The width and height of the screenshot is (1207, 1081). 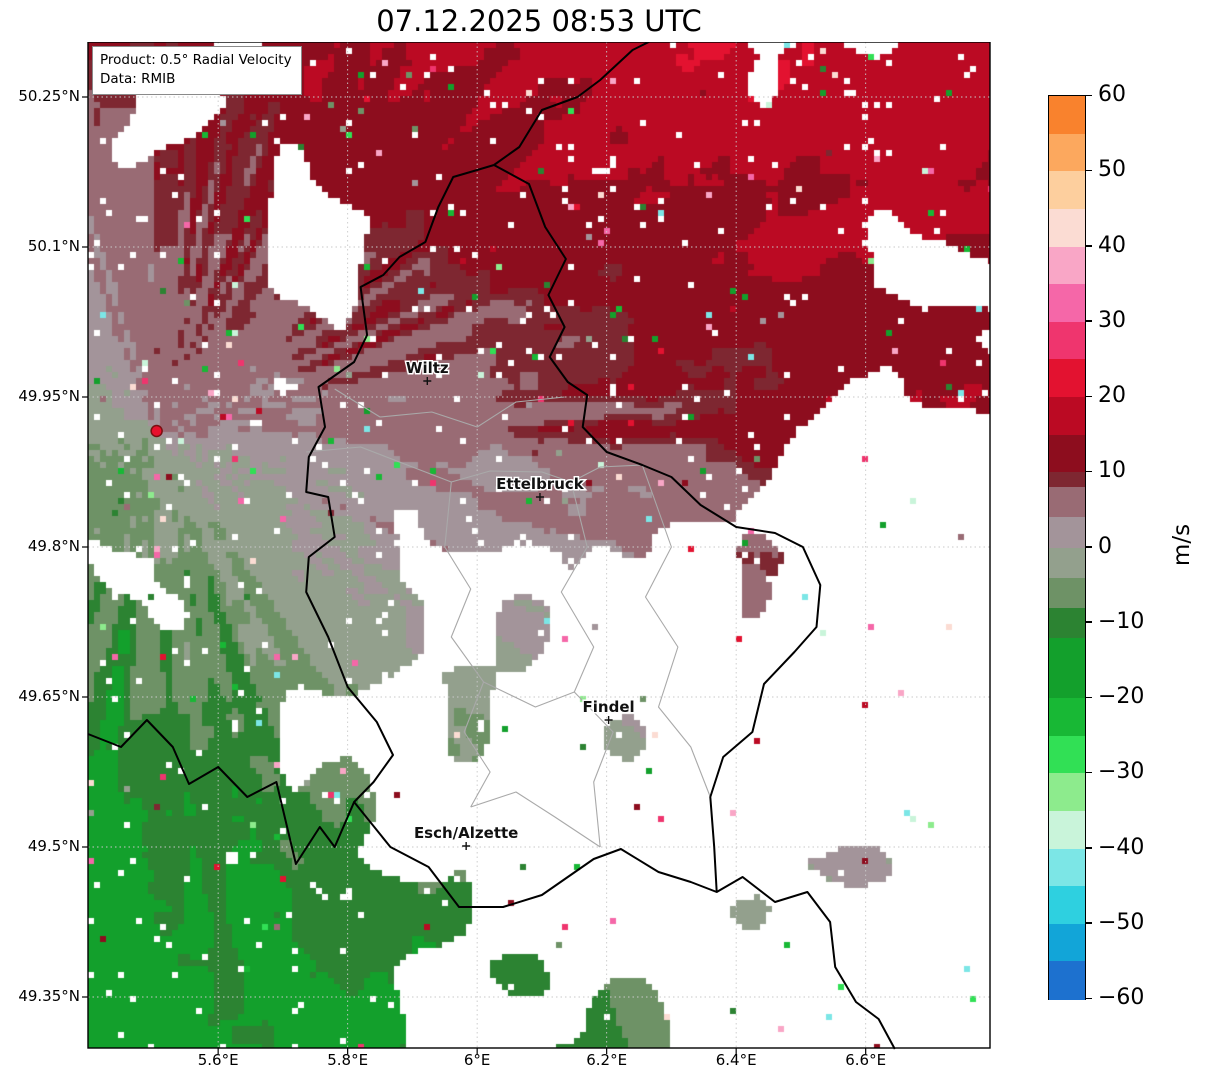 I want to click on colorbar-tick-label: −60, so click(x=1121, y=997).